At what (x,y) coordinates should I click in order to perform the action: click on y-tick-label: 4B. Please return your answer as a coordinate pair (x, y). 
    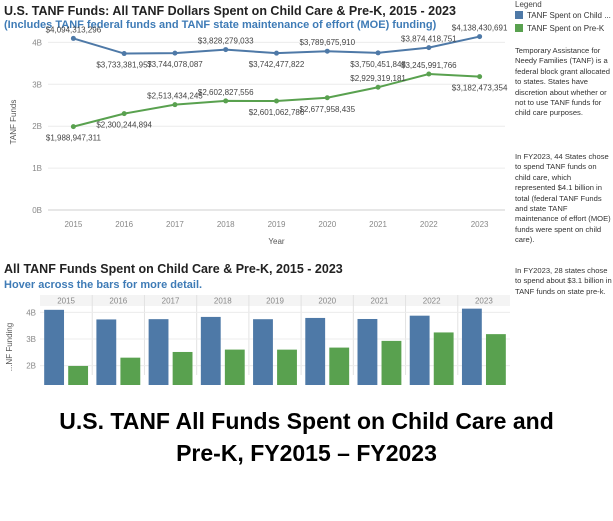
    Looking at the image, I should click on (37, 42).